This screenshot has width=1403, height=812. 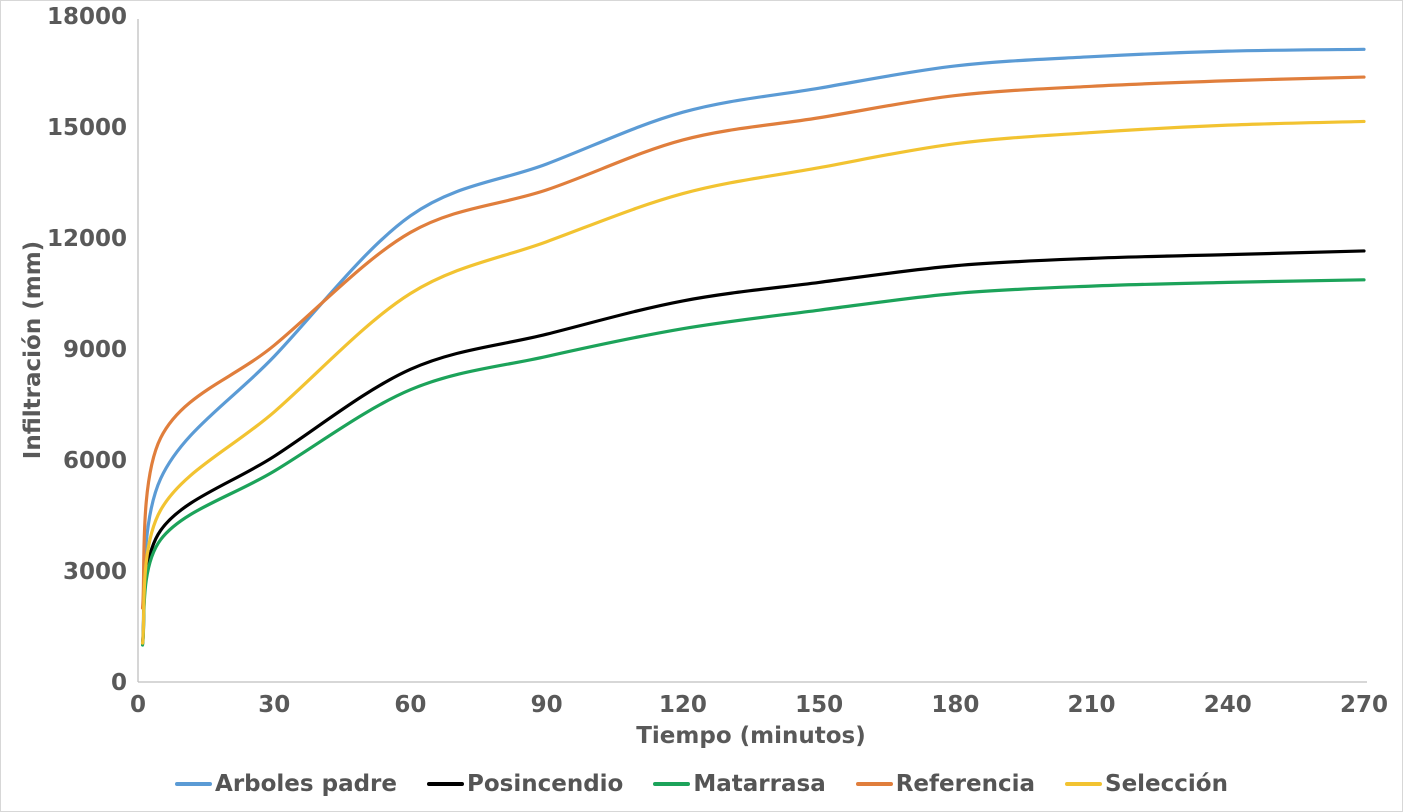 What do you see at coordinates (1364, 705) in the screenshot?
I see `x-tick-label: 270` at bounding box center [1364, 705].